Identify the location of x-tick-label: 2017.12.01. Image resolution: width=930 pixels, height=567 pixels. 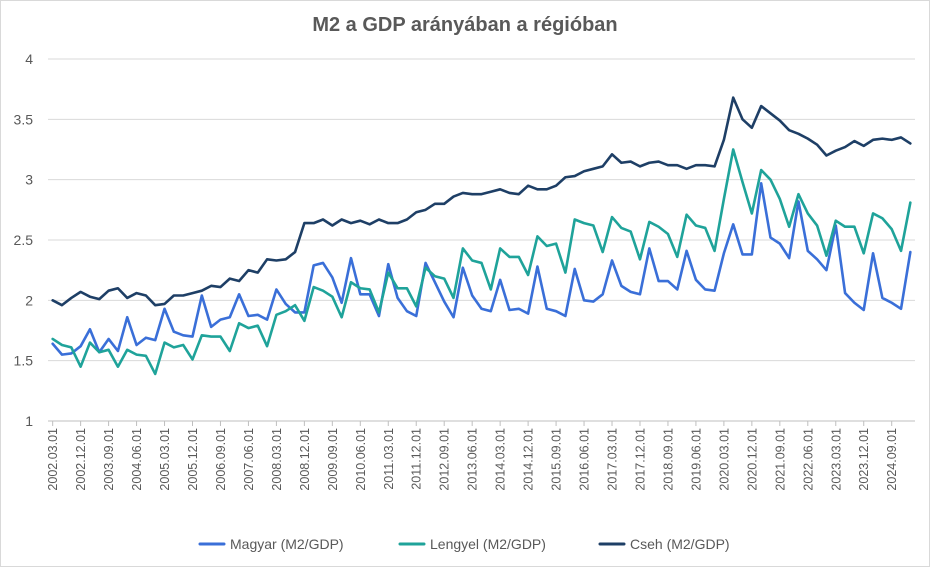
(640, 459).